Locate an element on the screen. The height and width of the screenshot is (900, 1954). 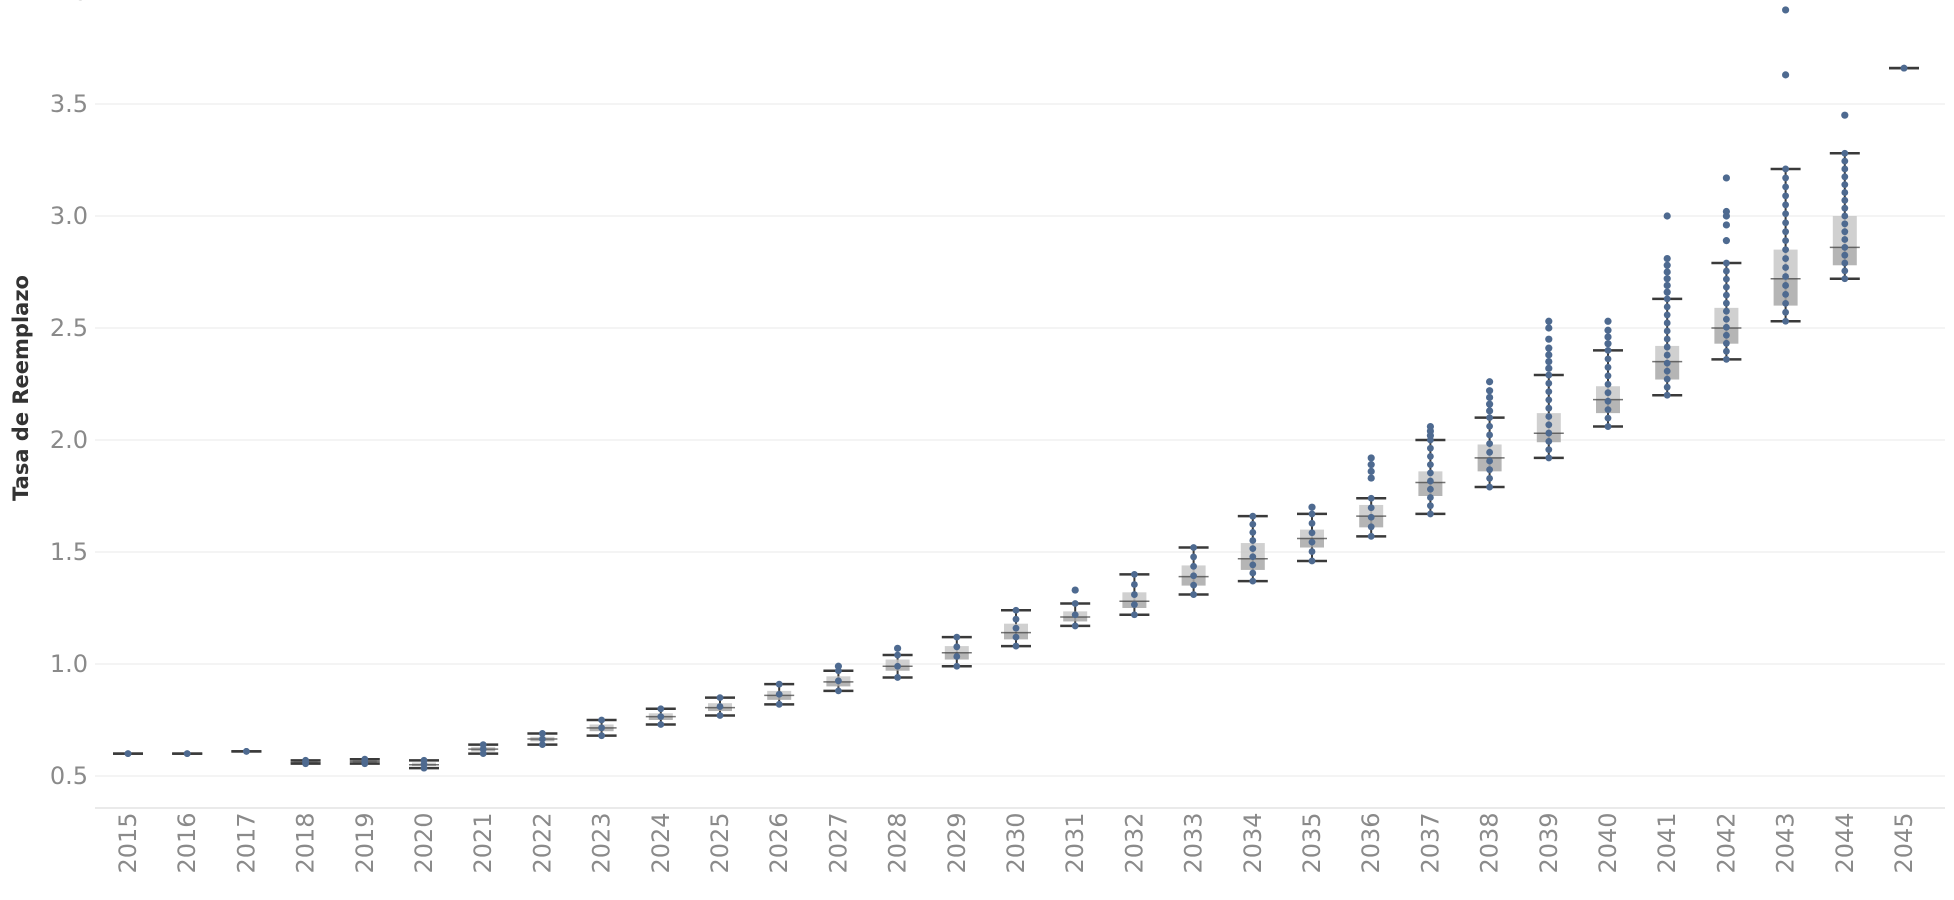
box-2039 is located at coordinates (1548, 389).